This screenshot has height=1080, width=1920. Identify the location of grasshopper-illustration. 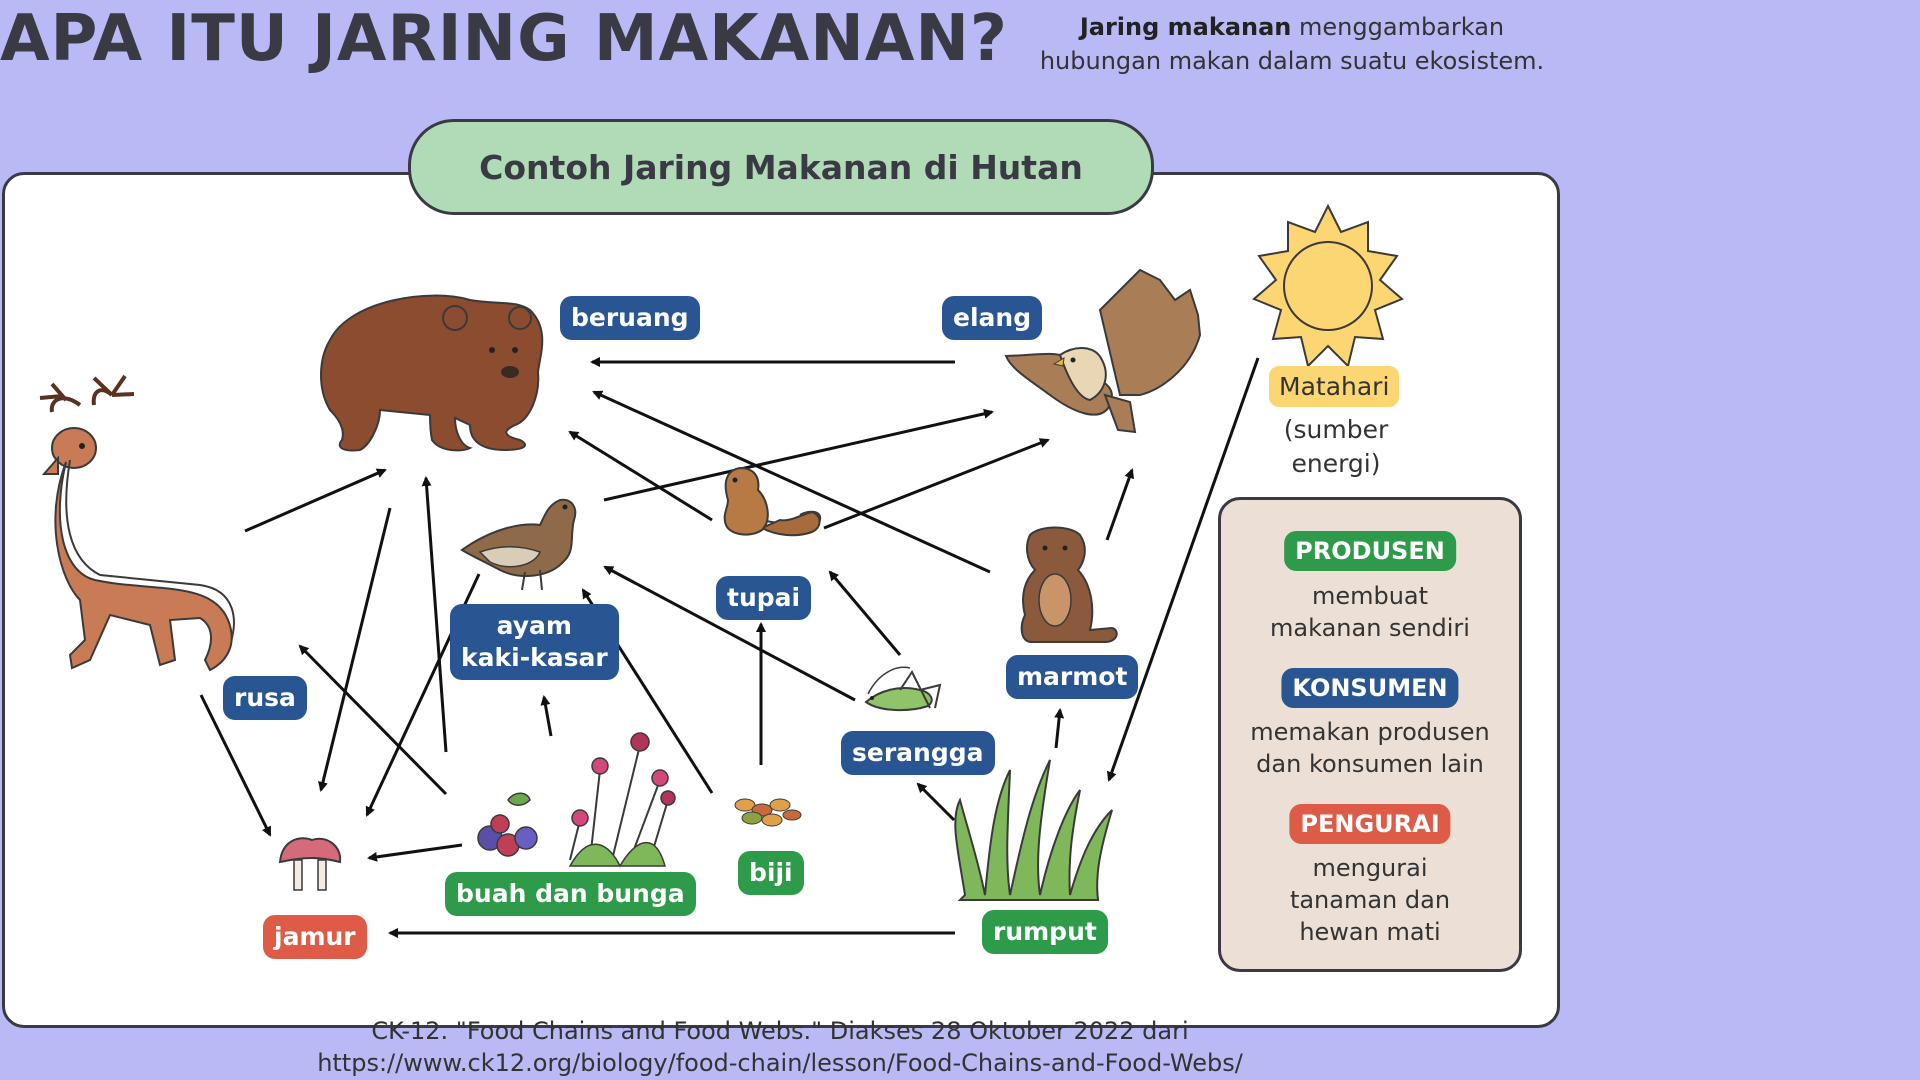
(903, 689).